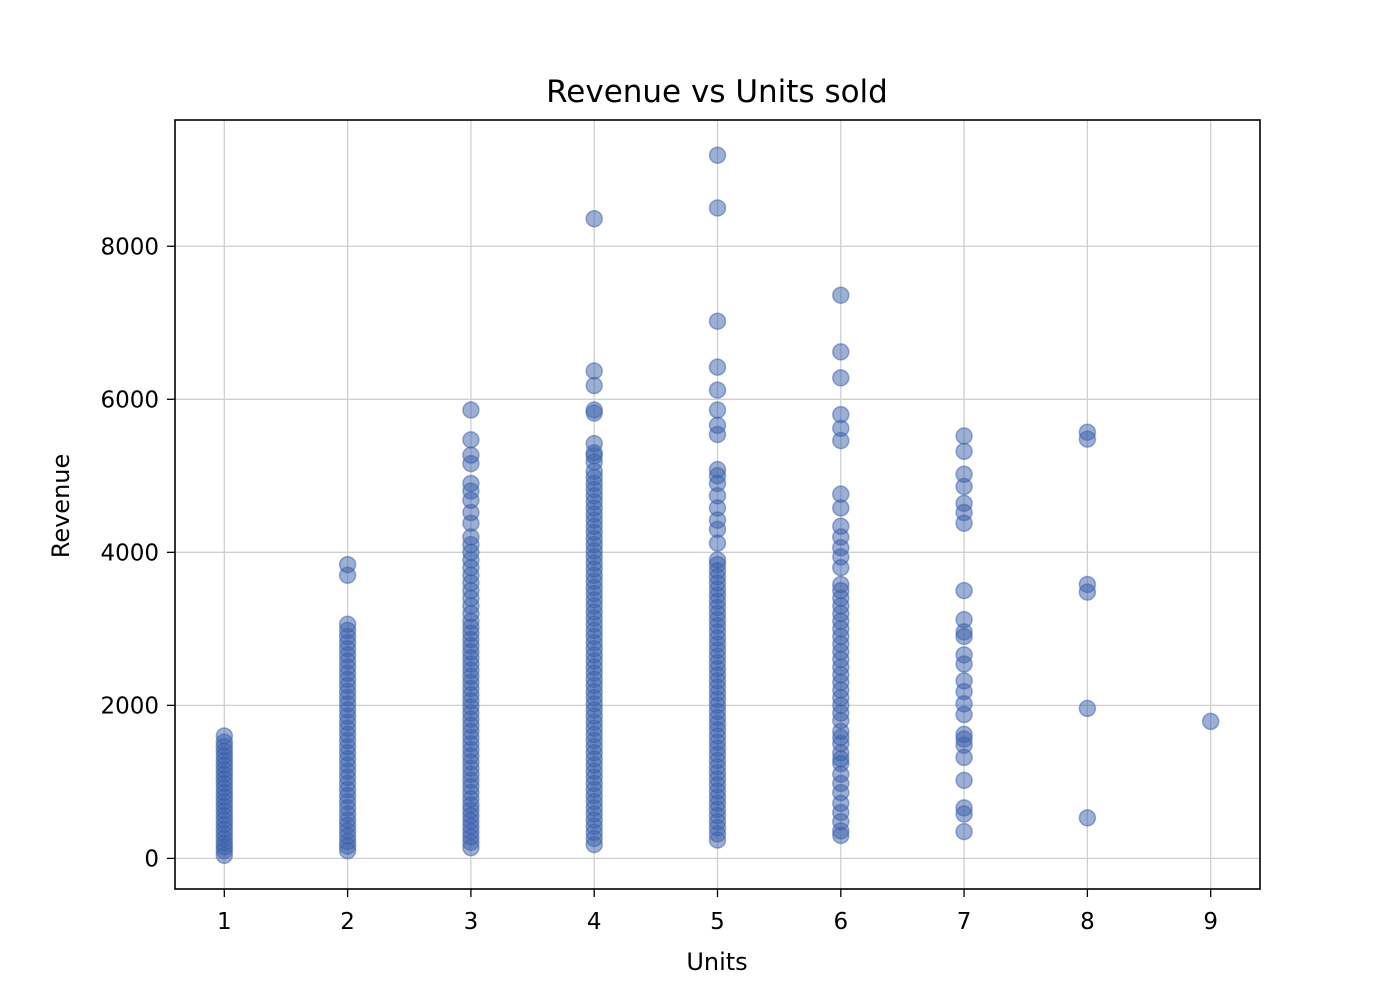 This screenshot has width=1400, height=1000. What do you see at coordinates (224, 922) in the screenshot?
I see `x-tick-label: 1` at bounding box center [224, 922].